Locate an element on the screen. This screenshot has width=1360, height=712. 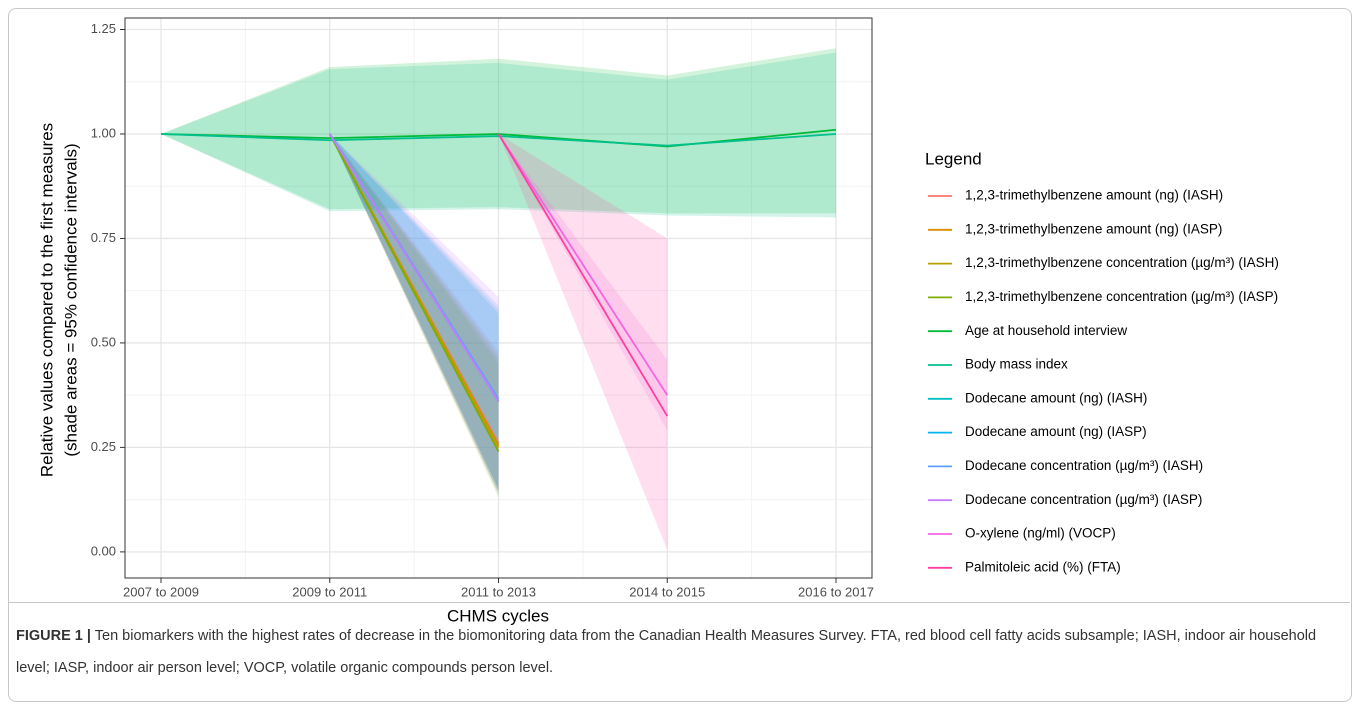
legend-label: Palmitoleic acid (%) (FTA) is located at coordinates (1043, 566).